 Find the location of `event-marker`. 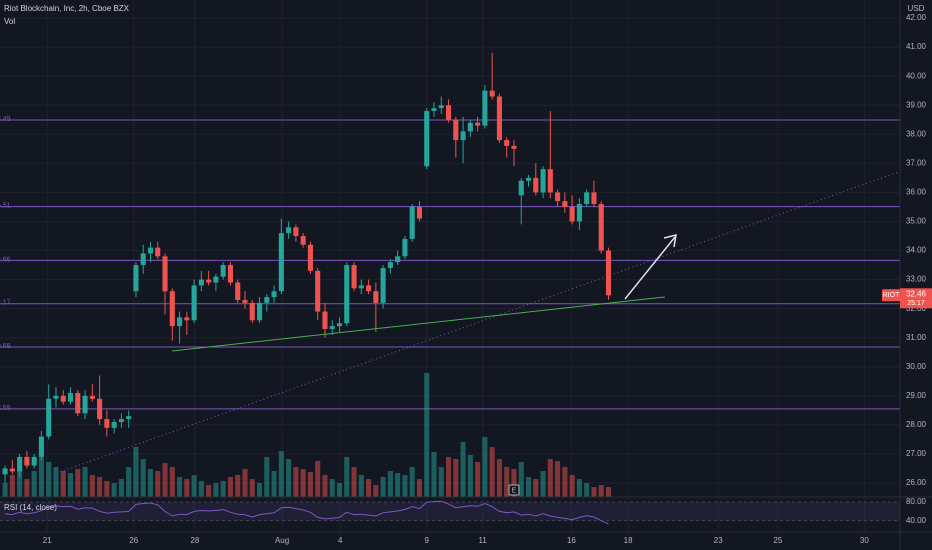

event-marker is located at coordinates (514, 490).